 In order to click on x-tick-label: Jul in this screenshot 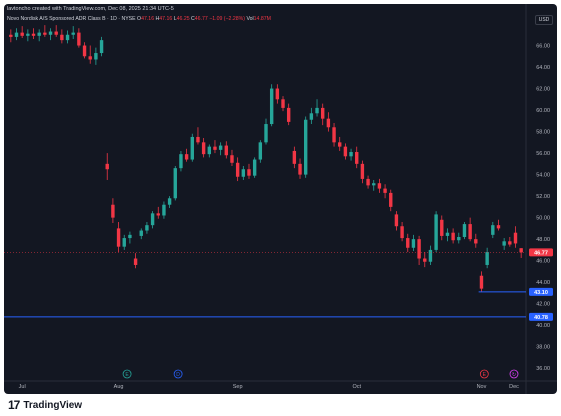, I will do `click(22, 387)`.